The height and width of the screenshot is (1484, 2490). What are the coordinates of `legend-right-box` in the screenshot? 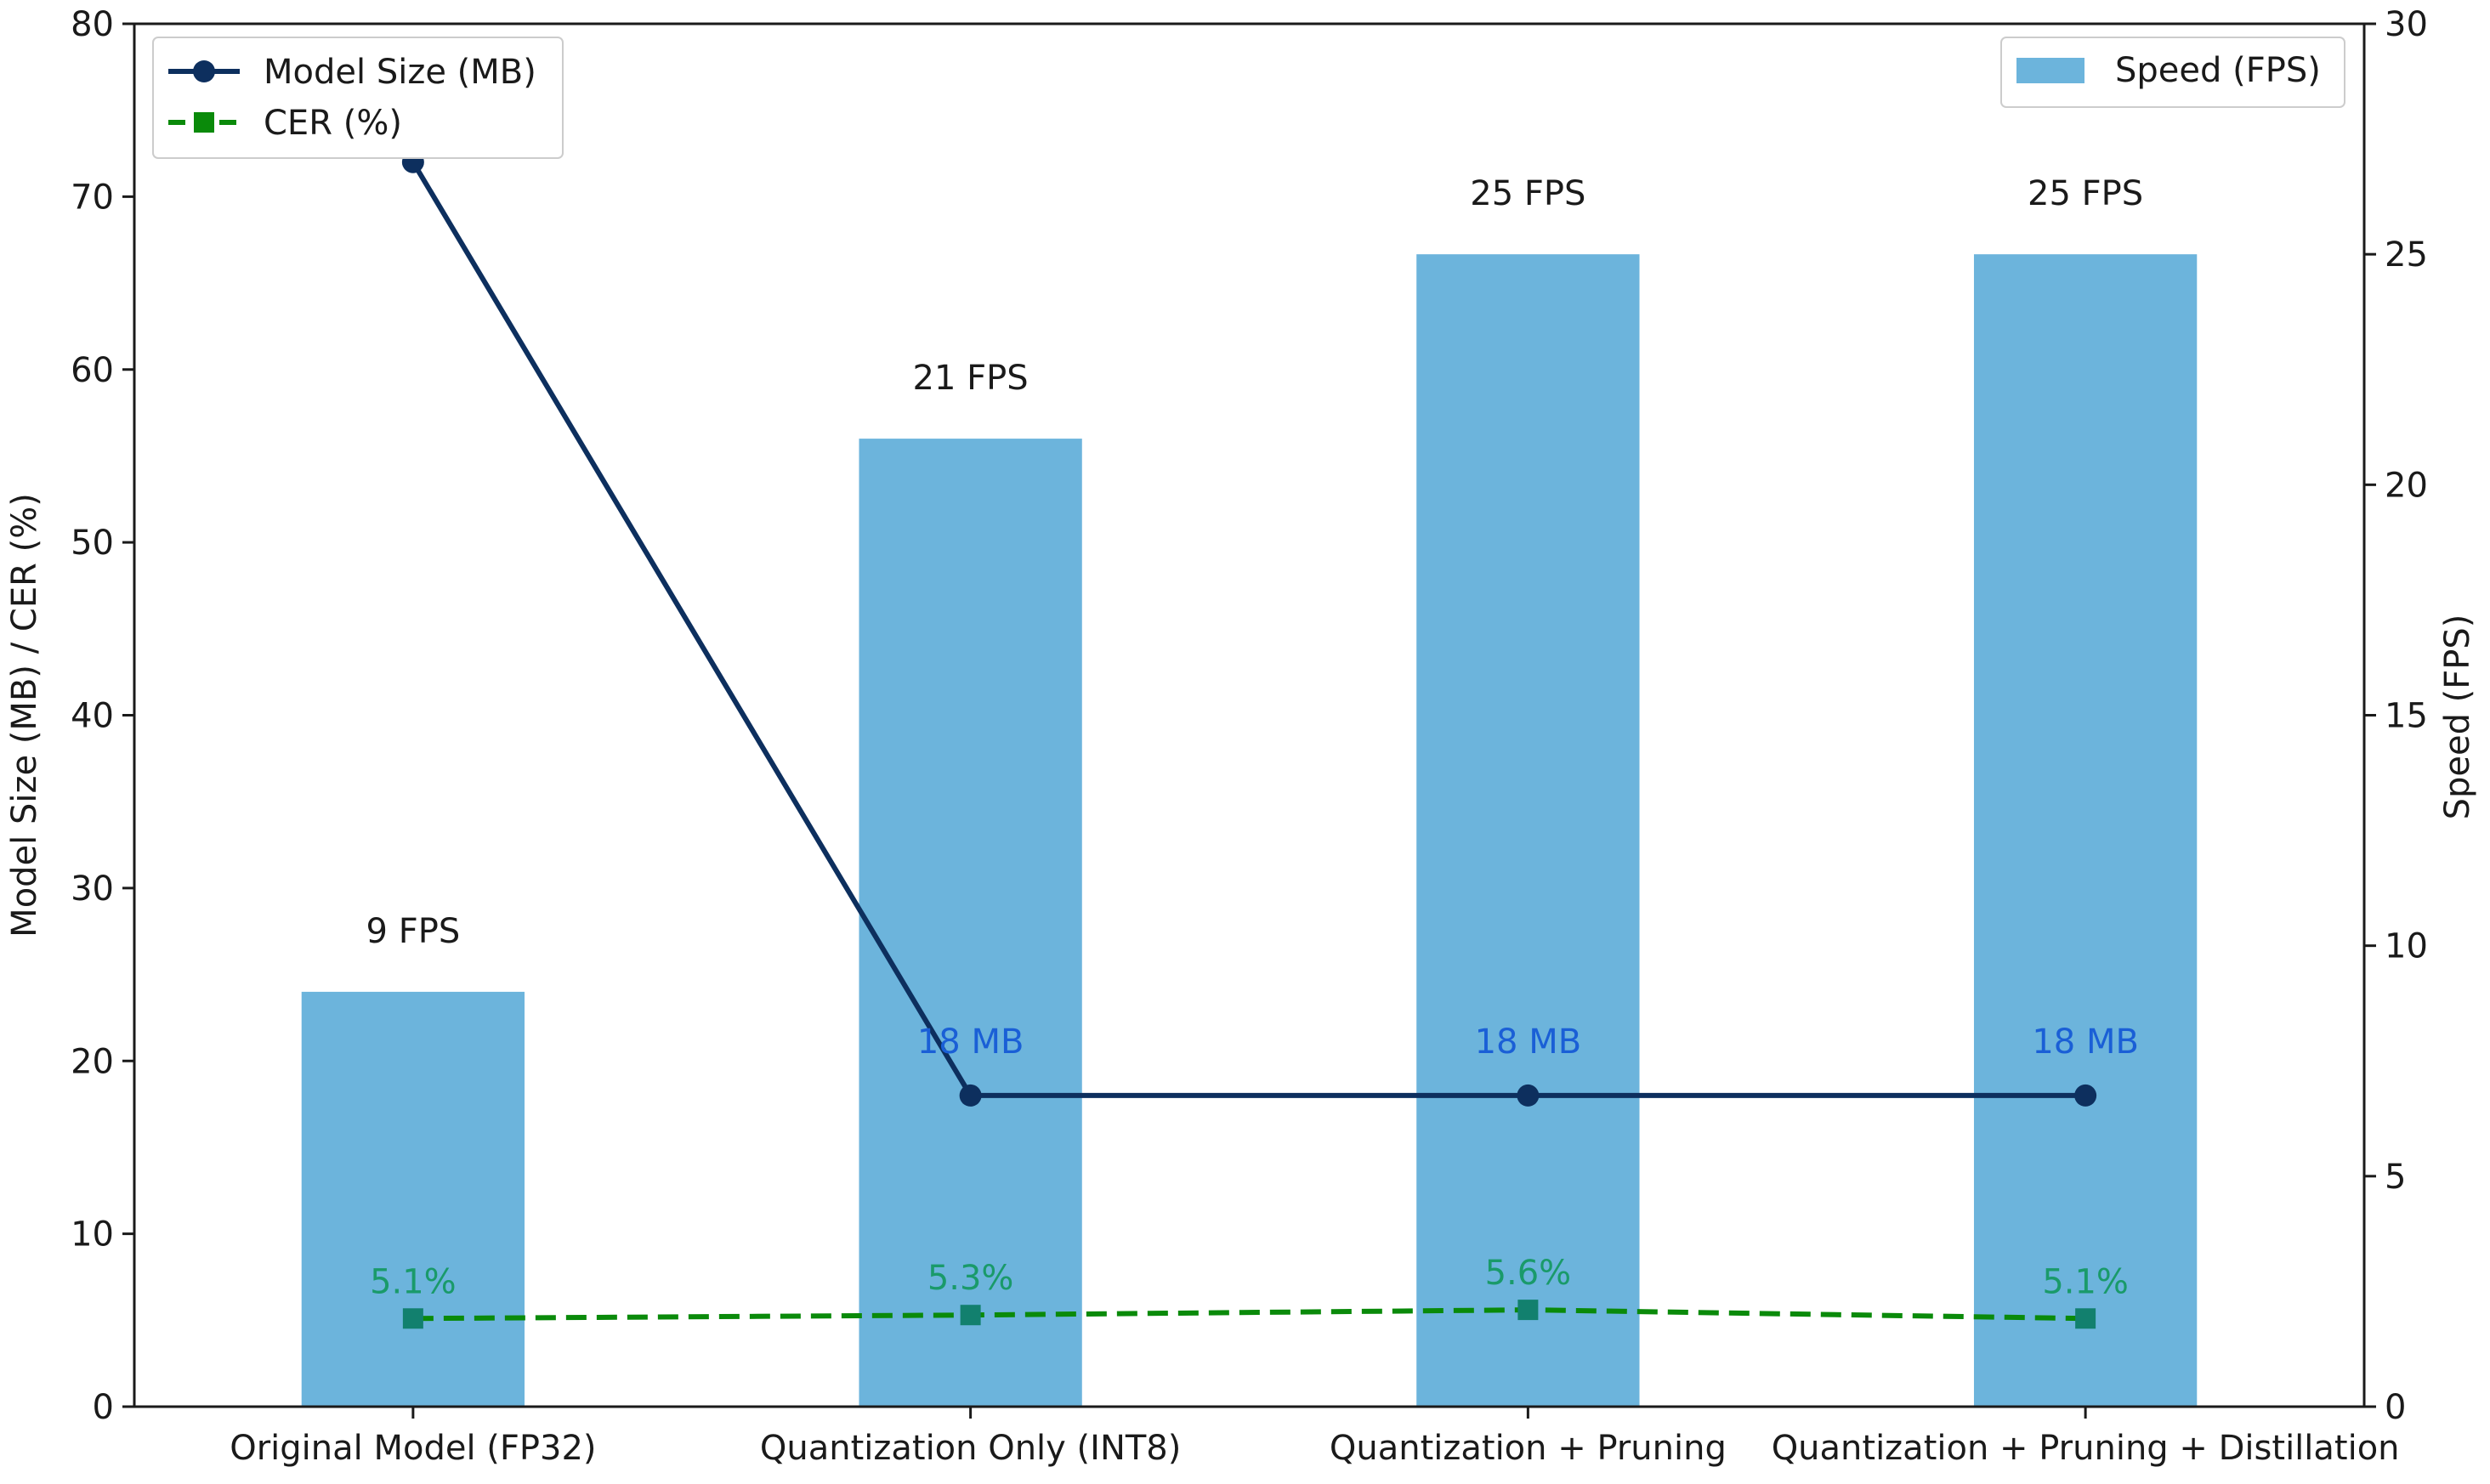 It's located at (2172, 72).